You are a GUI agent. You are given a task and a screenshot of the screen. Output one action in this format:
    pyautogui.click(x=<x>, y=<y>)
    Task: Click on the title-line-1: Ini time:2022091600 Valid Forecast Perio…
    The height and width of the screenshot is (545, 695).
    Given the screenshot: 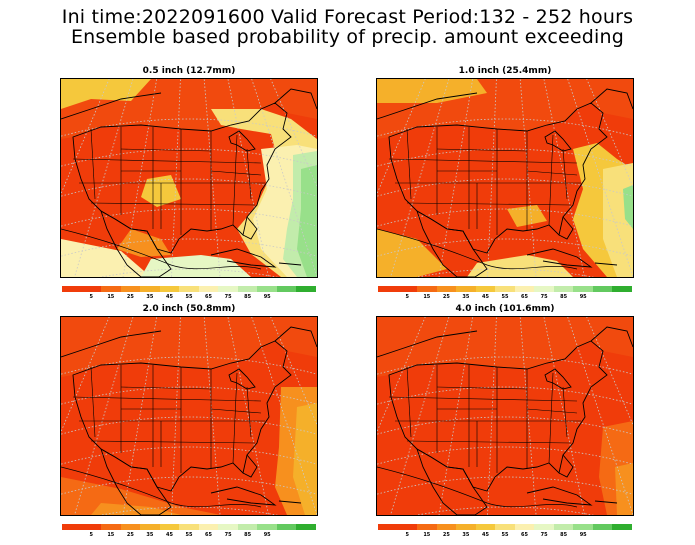 What is the action you would take?
    pyautogui.click(x=347, y=17)
    